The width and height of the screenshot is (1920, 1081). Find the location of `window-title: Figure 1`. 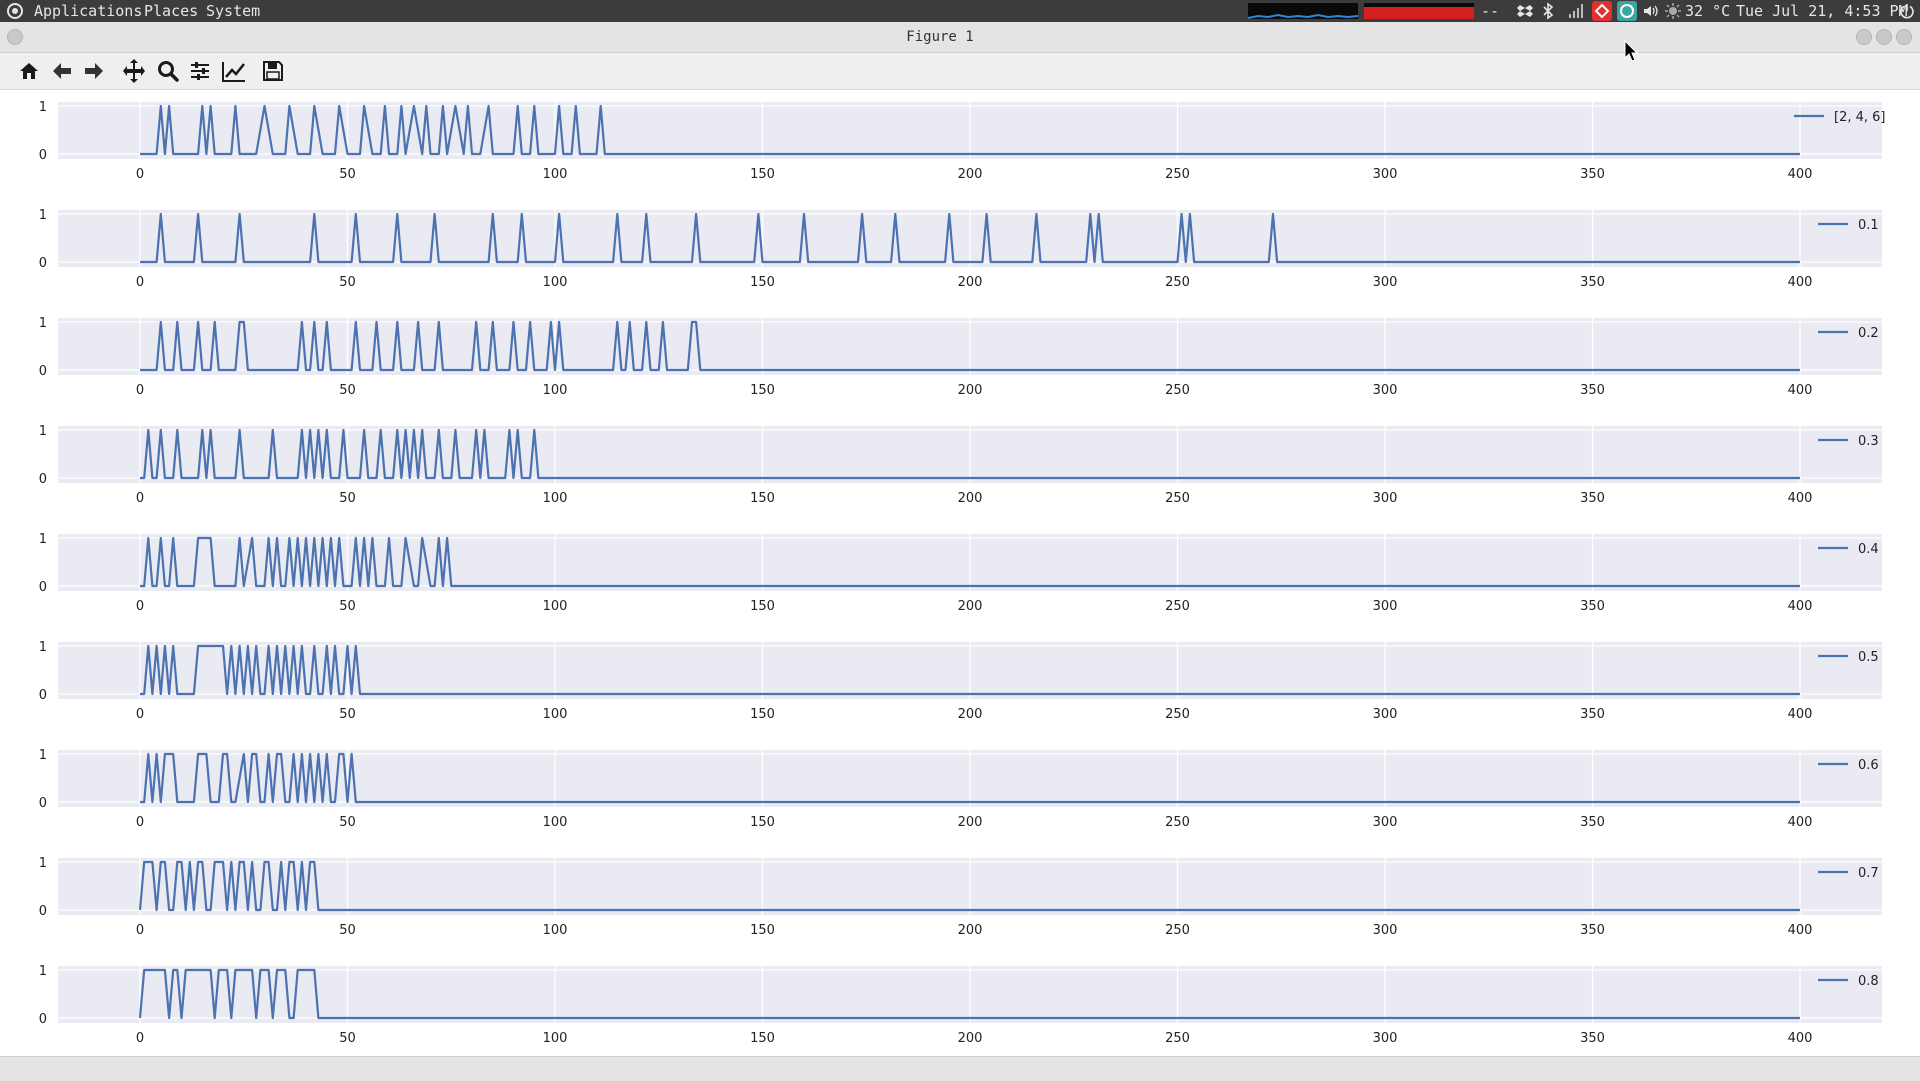

window-title: Figure 1 is located at coordinates (940, 37).